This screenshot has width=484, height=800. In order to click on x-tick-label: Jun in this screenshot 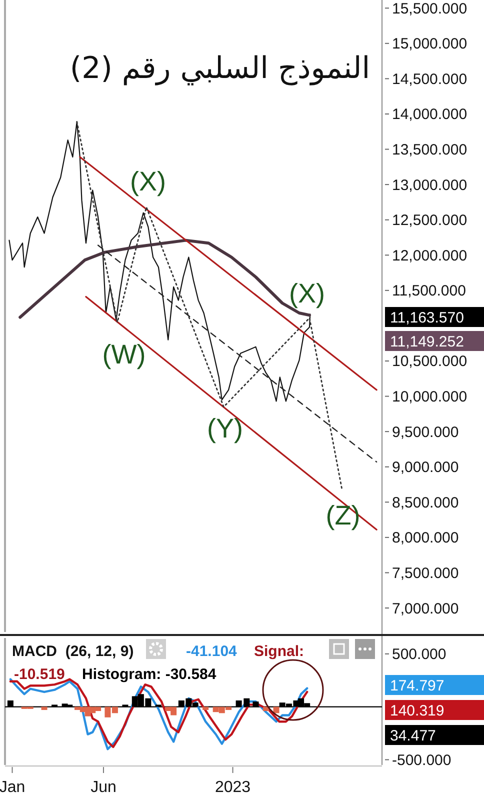, I will do `click(103, 787)`.